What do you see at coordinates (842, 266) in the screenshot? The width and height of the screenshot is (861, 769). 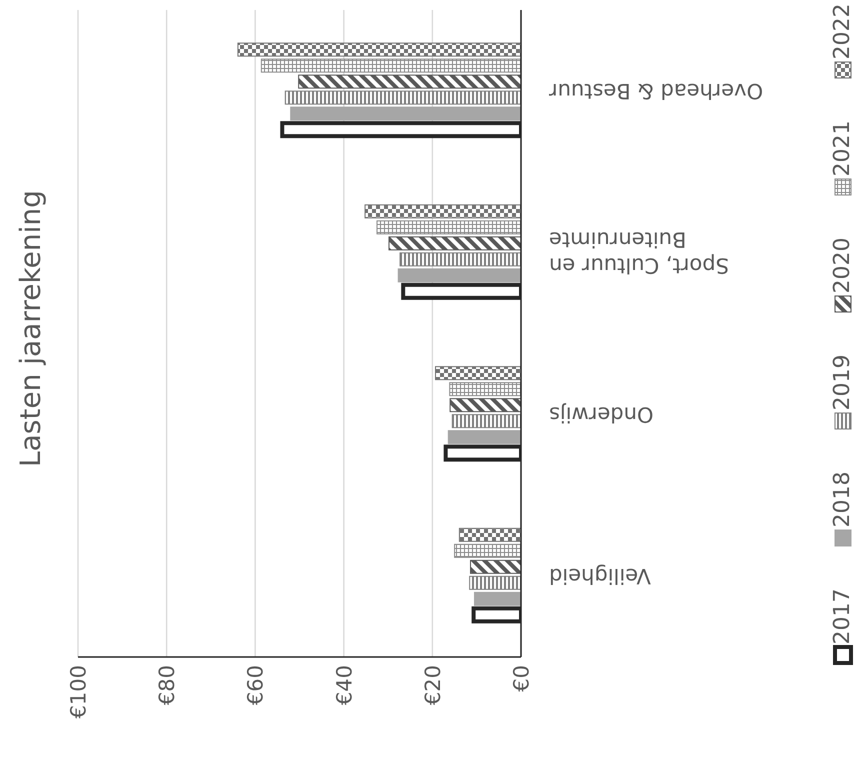 I see `text: 2020` at bounding box center [842, 266].